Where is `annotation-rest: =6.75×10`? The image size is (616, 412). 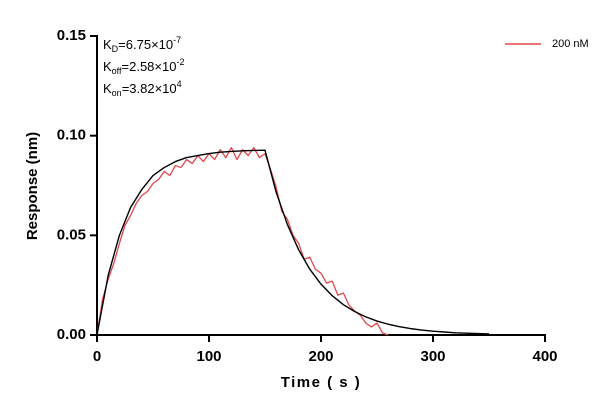 annotation-rest: =6.75×10 is located at coordinates (145, 44).